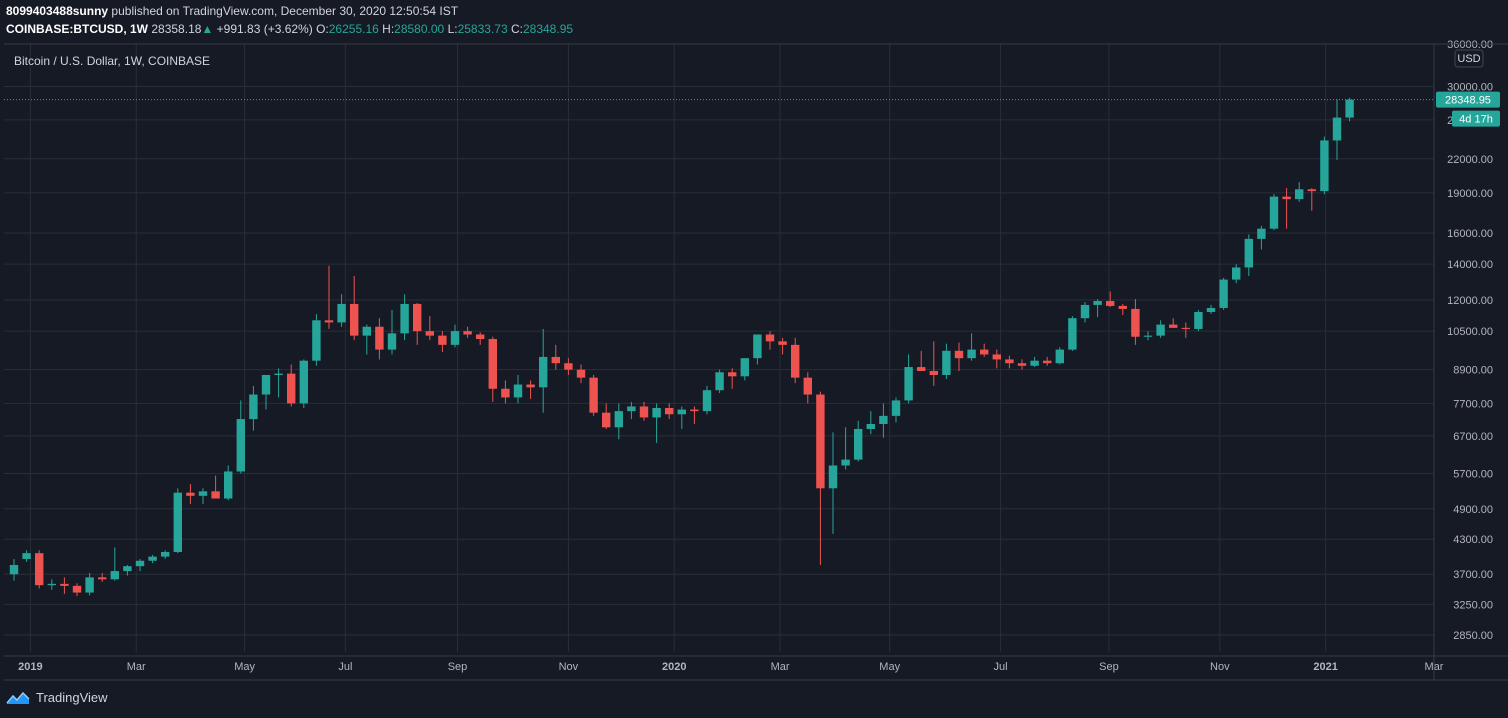 This screenshot has height=718, width=1508. I want to click on low-value: 25833.73, so click(482, 29).